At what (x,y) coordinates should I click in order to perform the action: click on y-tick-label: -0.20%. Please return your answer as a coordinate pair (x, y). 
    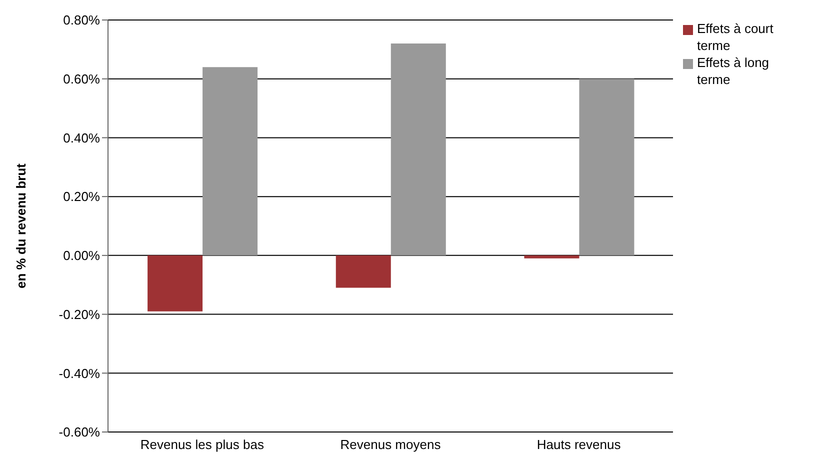
    Looking at the image, I should click on (79, 314).